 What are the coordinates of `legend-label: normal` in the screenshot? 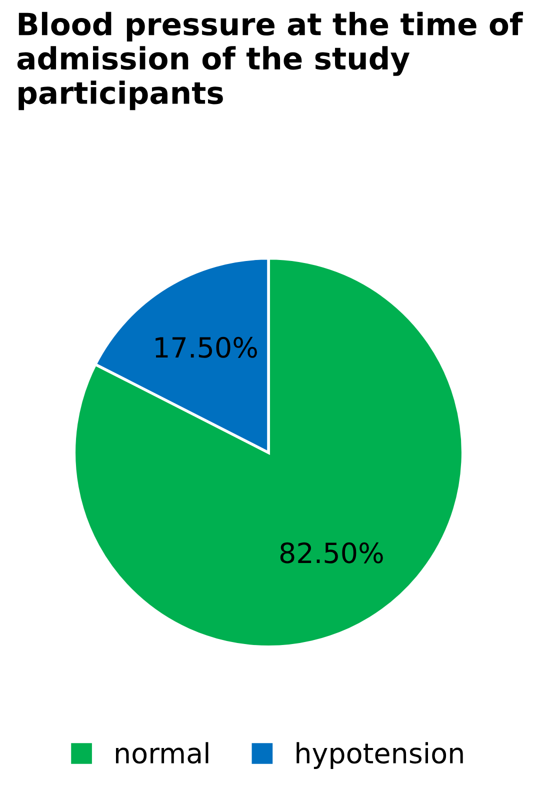 It's located at (162, 753).